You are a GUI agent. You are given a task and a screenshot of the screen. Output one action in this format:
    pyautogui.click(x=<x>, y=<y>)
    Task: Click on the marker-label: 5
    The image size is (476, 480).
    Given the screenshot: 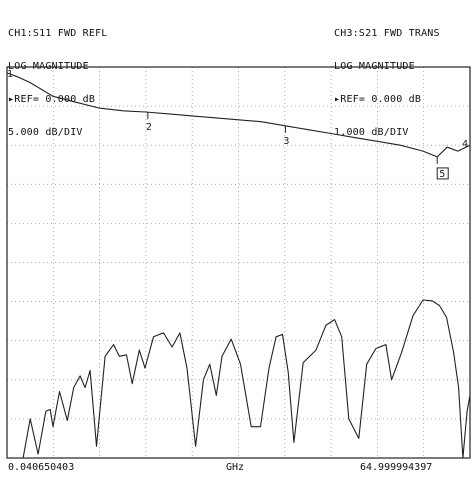 What is the action you would take?
    pyautogui.click(x=442, y=174)
    